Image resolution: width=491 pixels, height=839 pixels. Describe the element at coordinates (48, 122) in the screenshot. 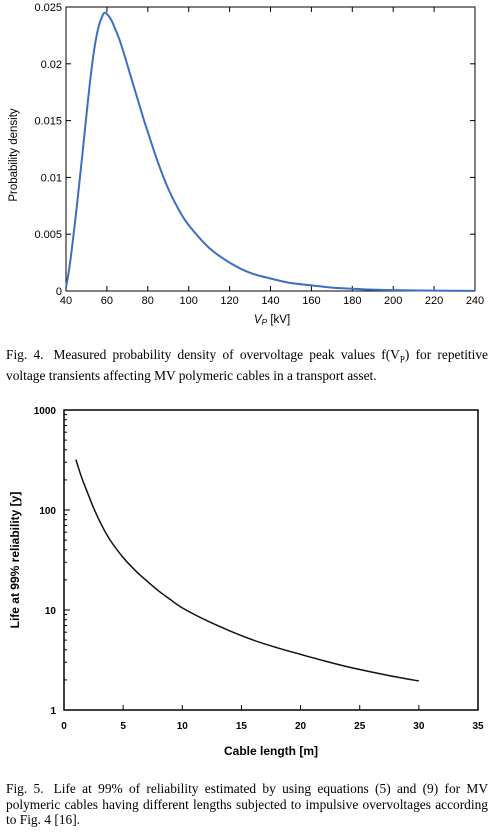

I see `y-tick-label: 0.015` at that location.